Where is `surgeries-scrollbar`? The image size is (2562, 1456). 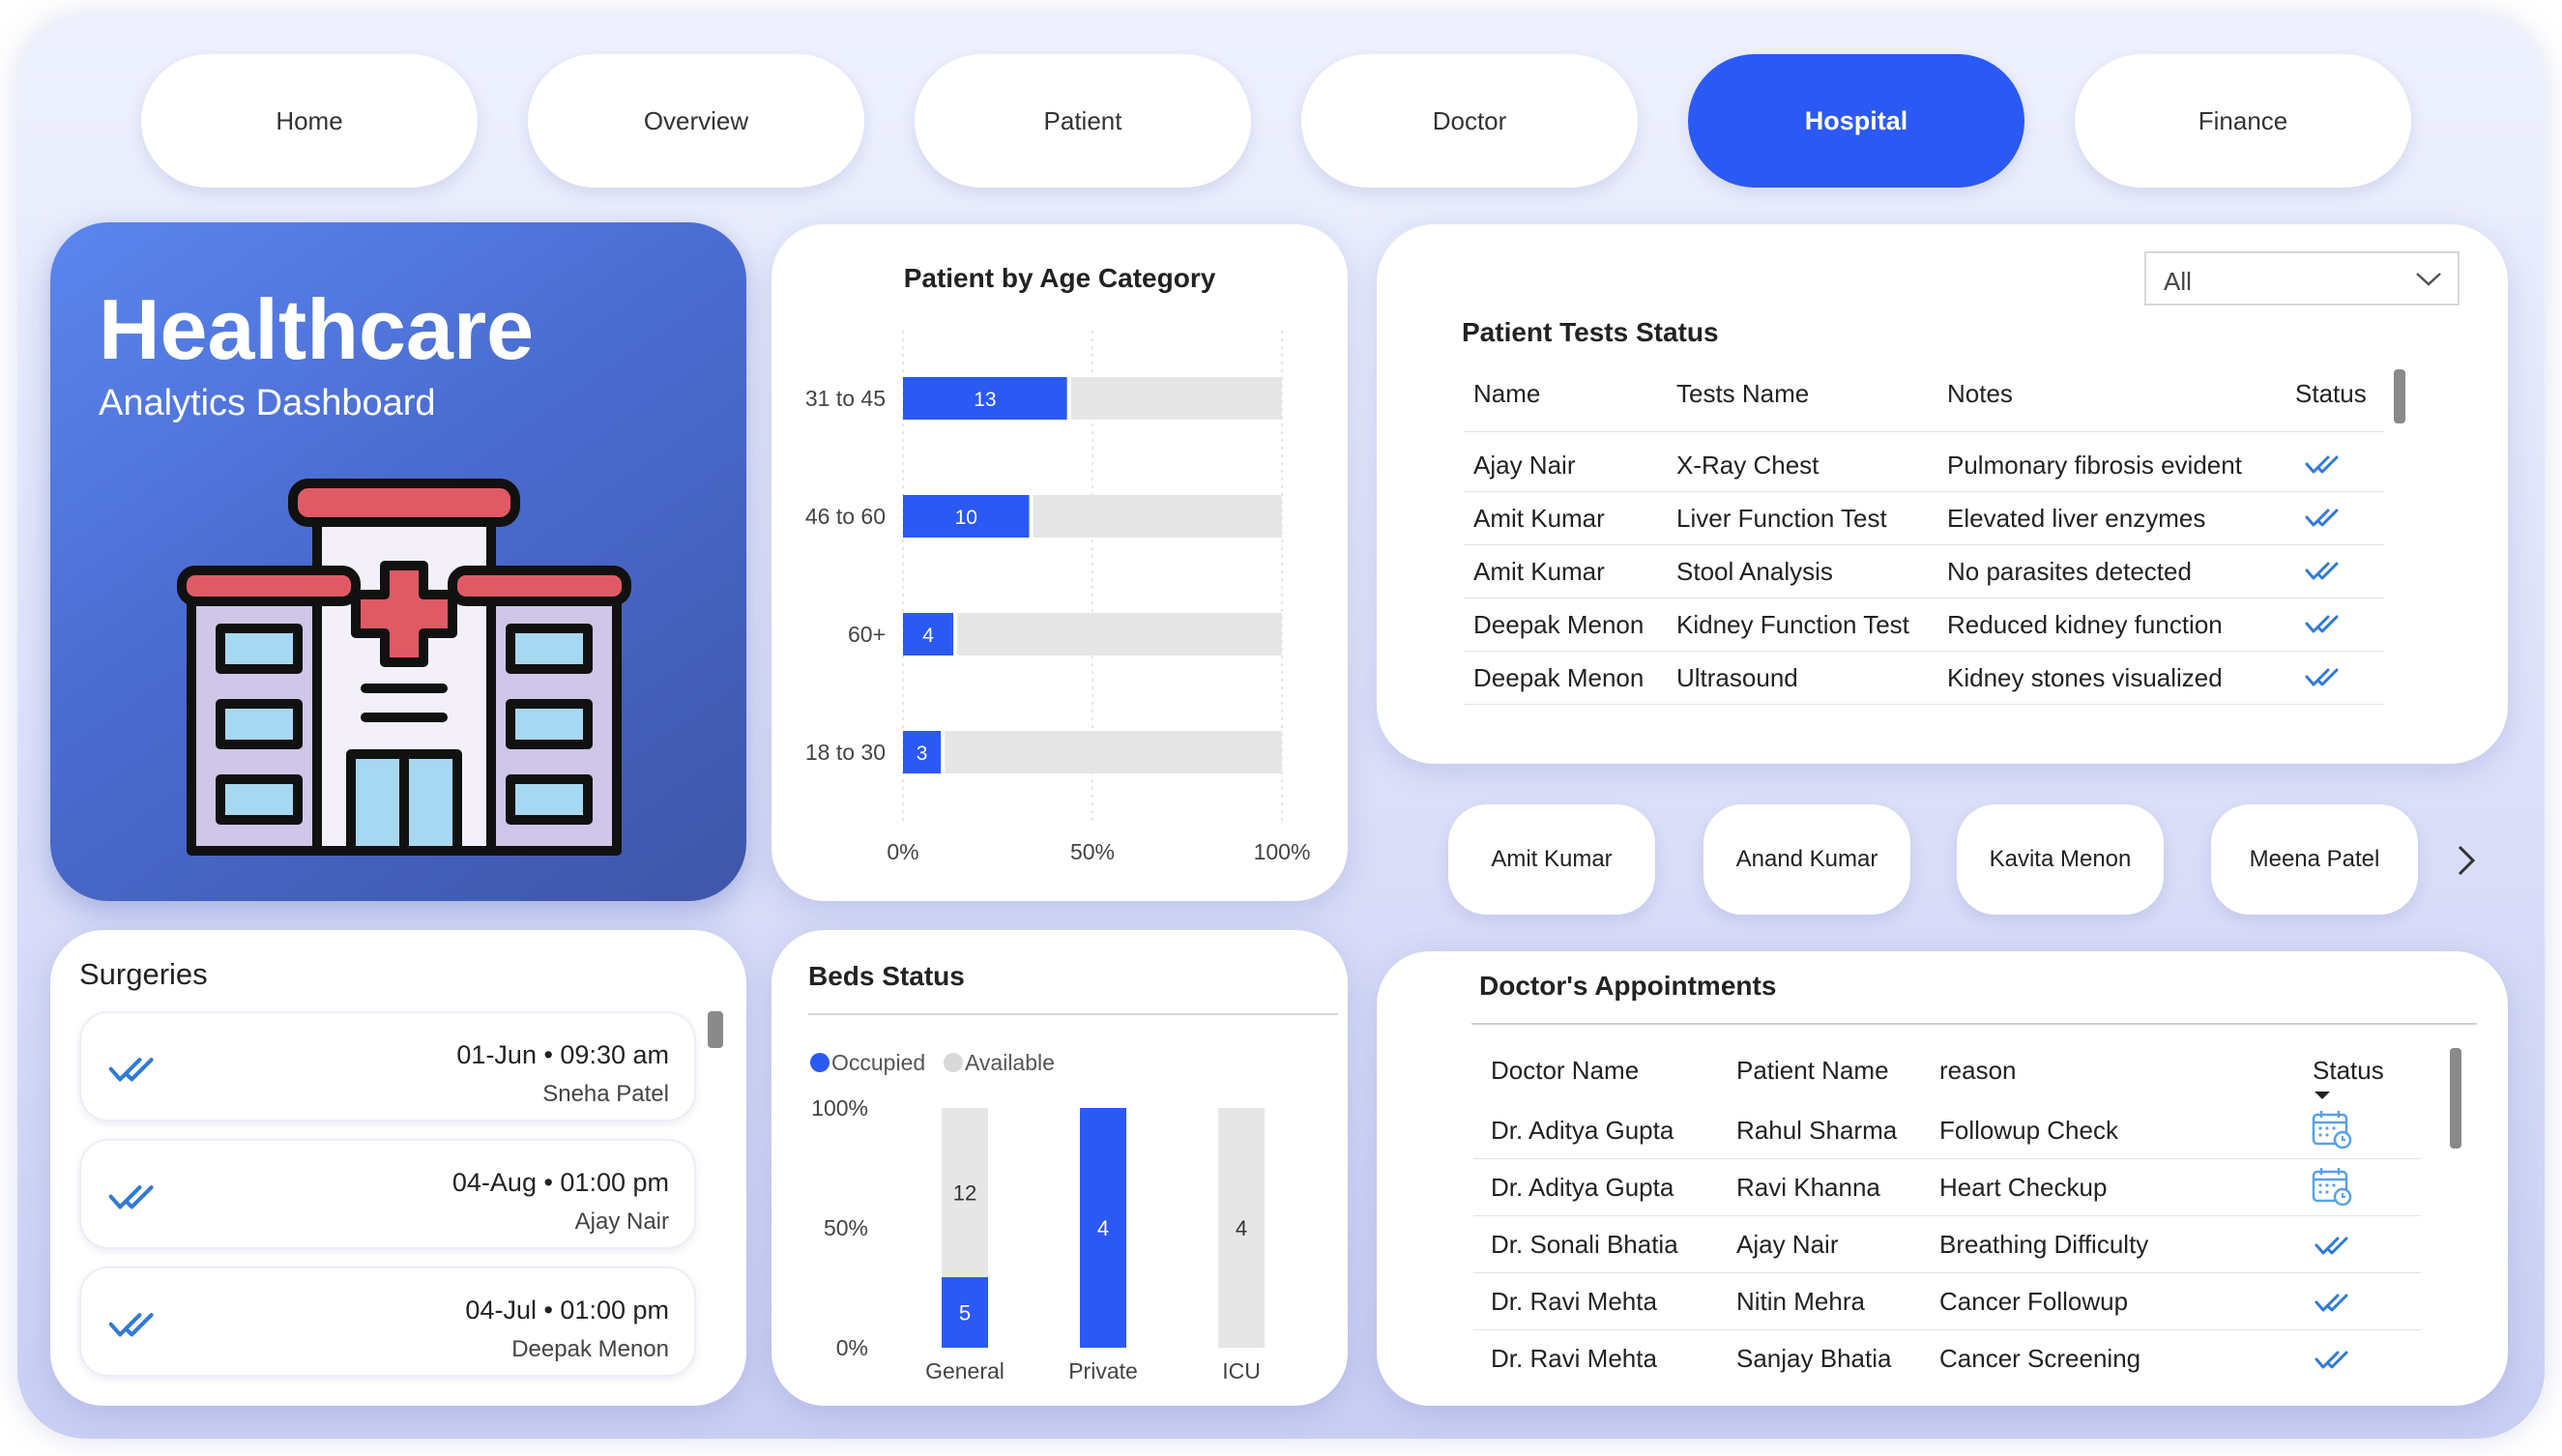
surgeries-scrollbar is located at coordinates (715, 1029).